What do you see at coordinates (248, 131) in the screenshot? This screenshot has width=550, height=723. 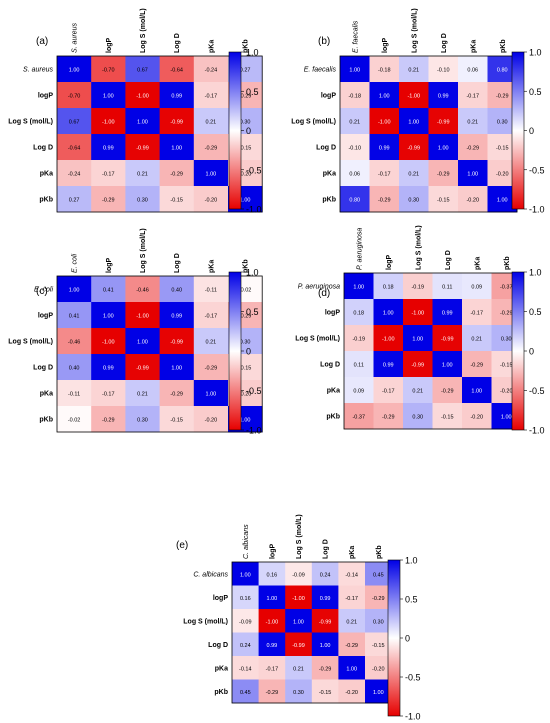 I see `colorbar-tick-label: 0` at bounding box center [248, 131].